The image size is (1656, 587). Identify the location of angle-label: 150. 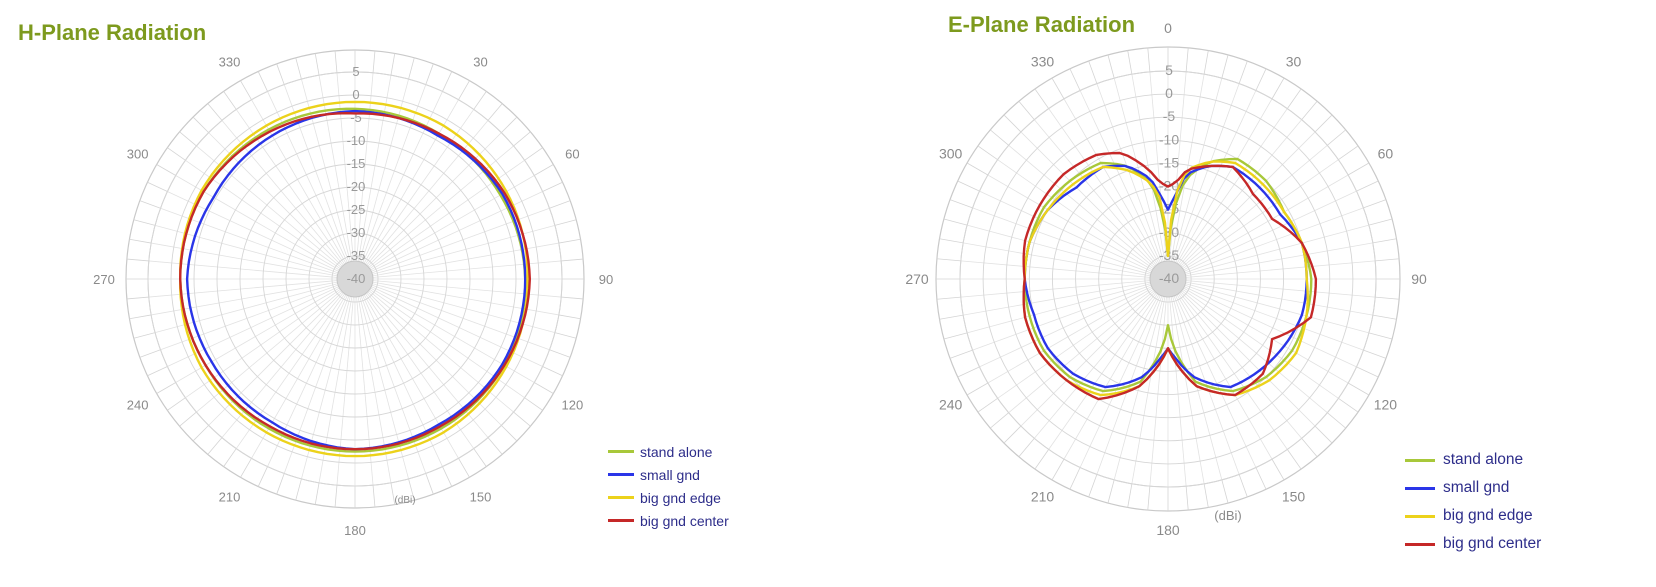
(1294, 496).